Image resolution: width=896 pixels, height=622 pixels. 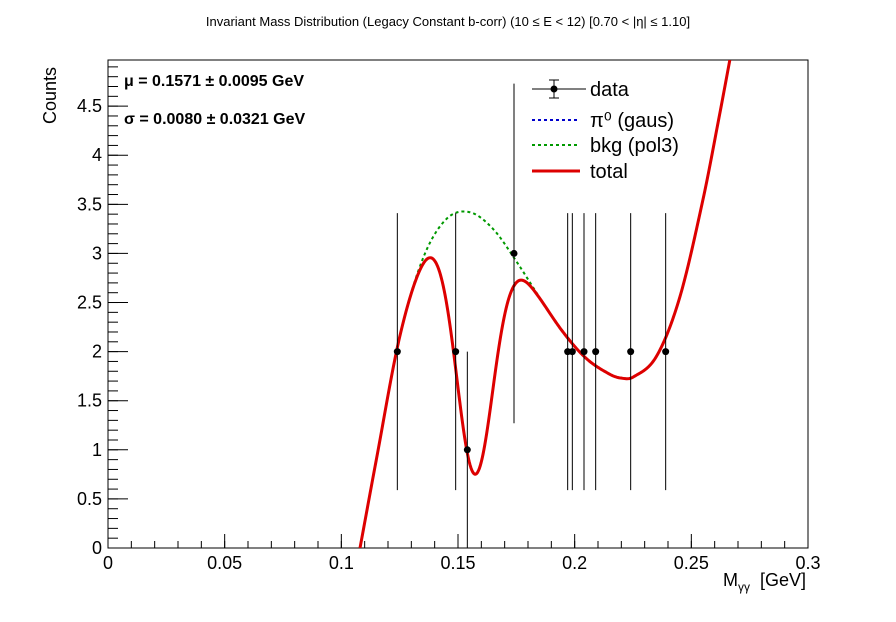 I want to click on y-tick-label: 1, so click(x=97, y=450).